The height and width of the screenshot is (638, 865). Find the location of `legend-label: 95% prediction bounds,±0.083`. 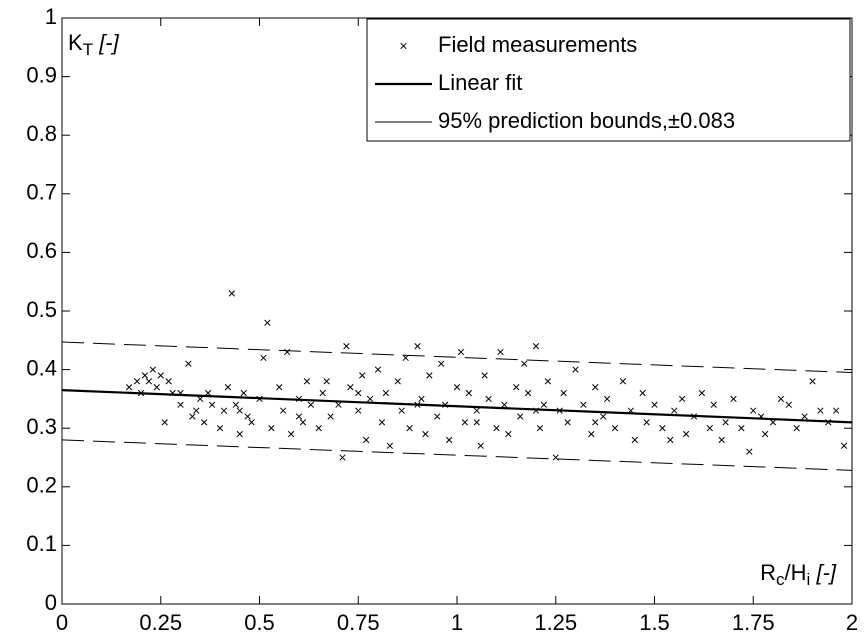

legend-label: 95% prediction bounds,±0.083 is located at coordinates (586, 120).